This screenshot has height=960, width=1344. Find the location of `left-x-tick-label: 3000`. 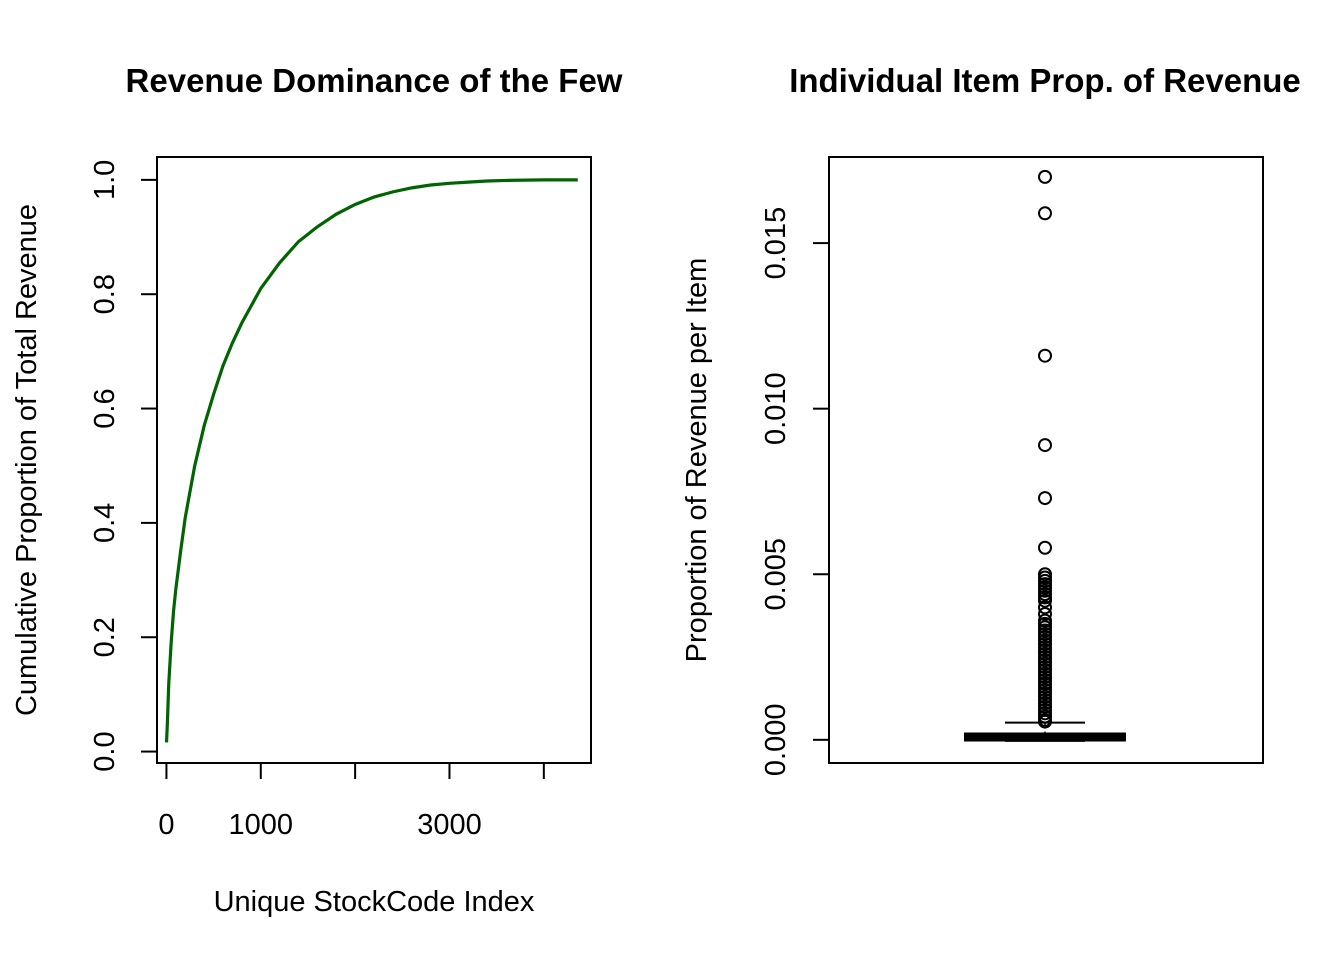

left-x-tick-label: 3000 is located at coordinates (449, 825).